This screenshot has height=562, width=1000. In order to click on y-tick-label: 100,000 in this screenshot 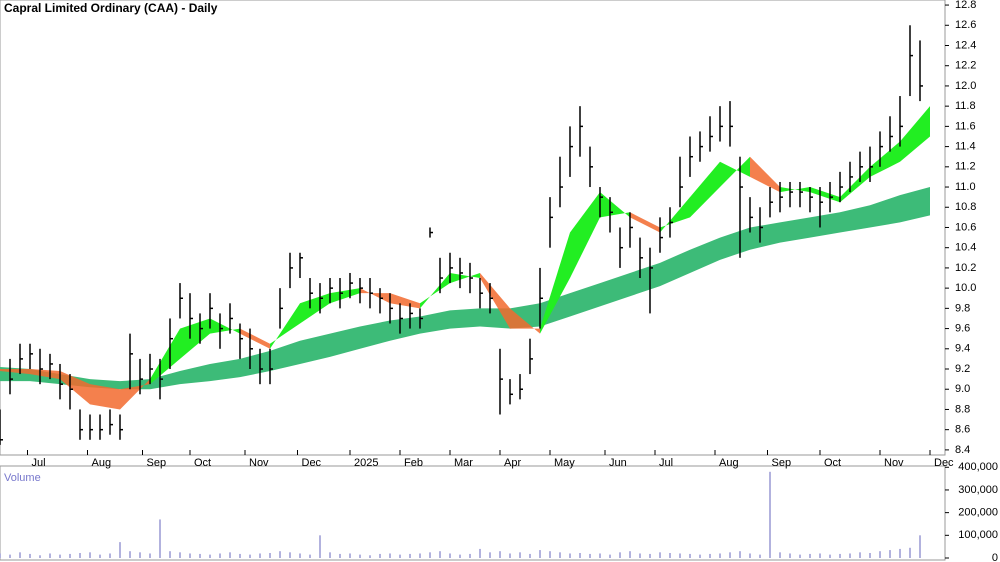, I will do `click(978, 535)`.